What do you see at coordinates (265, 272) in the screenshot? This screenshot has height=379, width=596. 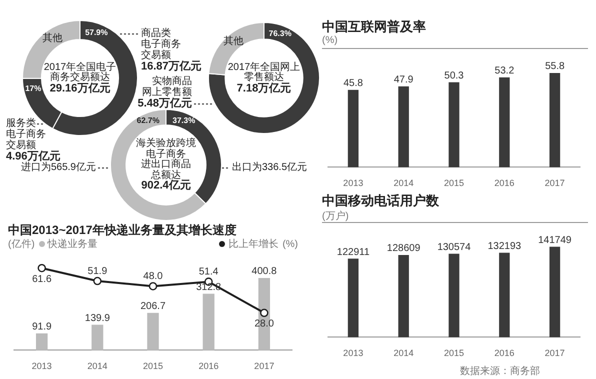 I see `data-label: 400.8` at bounding box center [265, 272].